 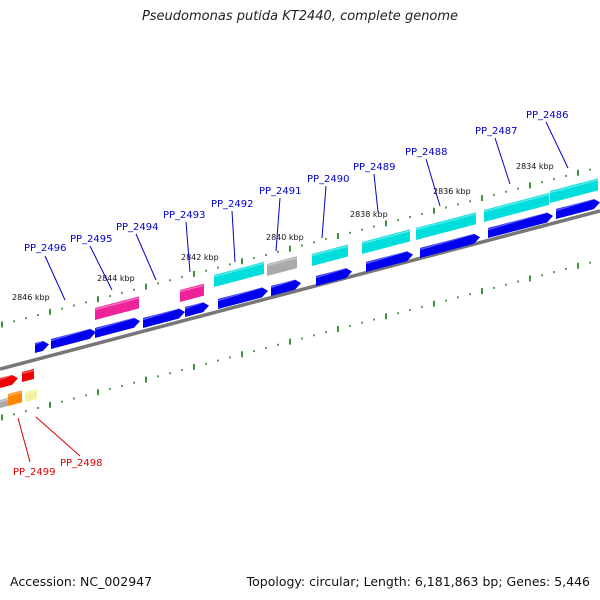 I want to click on gene-lower-orange-shine, so click(x=15, y=394).